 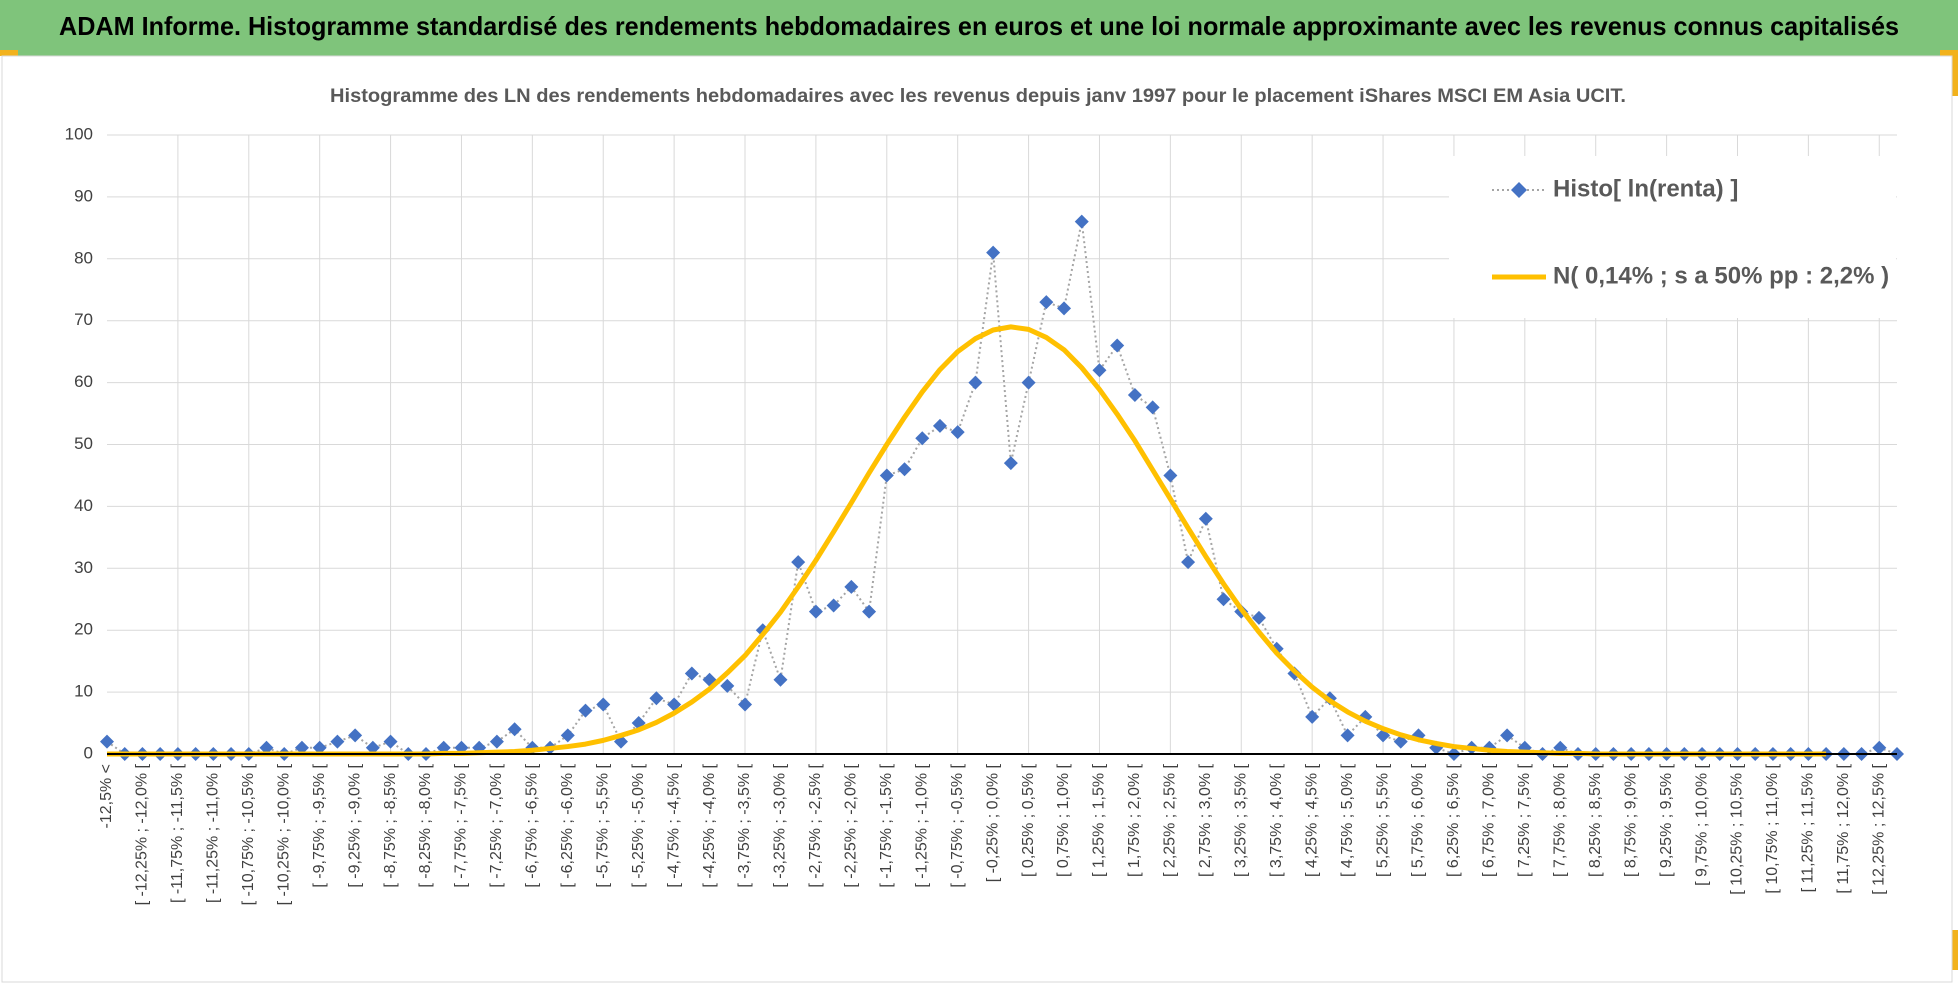 What do you see at coordinates (83, 505) in the screenshot?
I see `y-tick-label: 40` at bounding box center [83, 505].